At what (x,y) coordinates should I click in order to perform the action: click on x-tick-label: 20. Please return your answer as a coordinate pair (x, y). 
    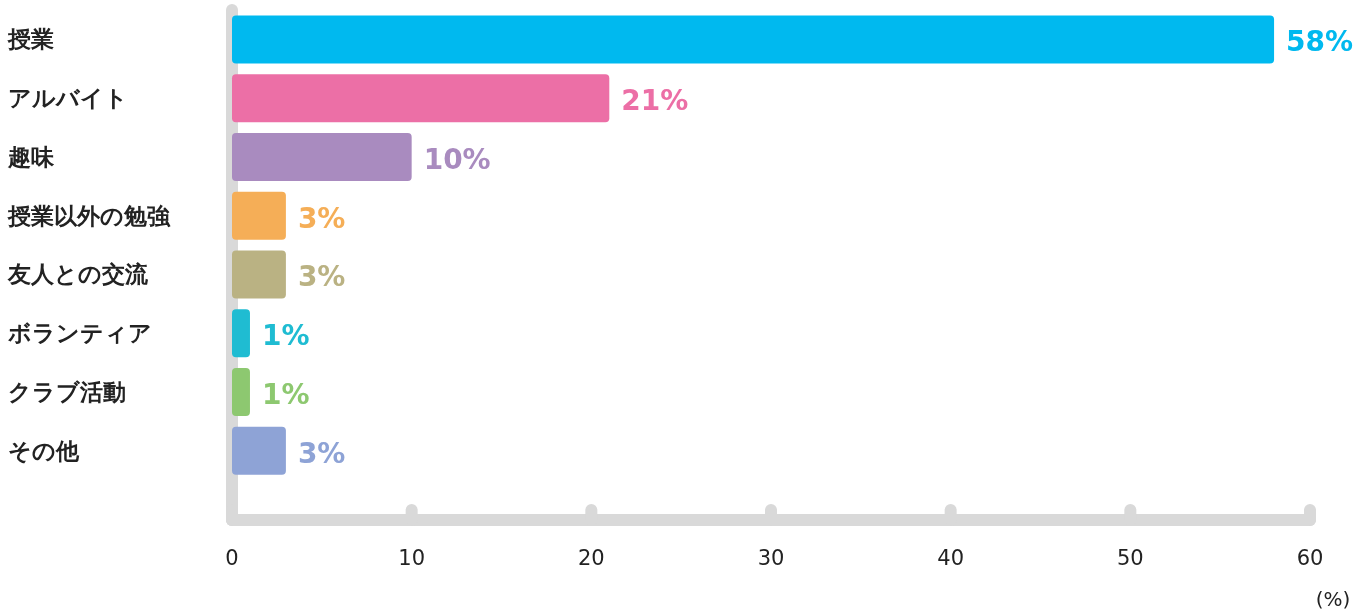
    Looking at the image, I should click on (591, 558).